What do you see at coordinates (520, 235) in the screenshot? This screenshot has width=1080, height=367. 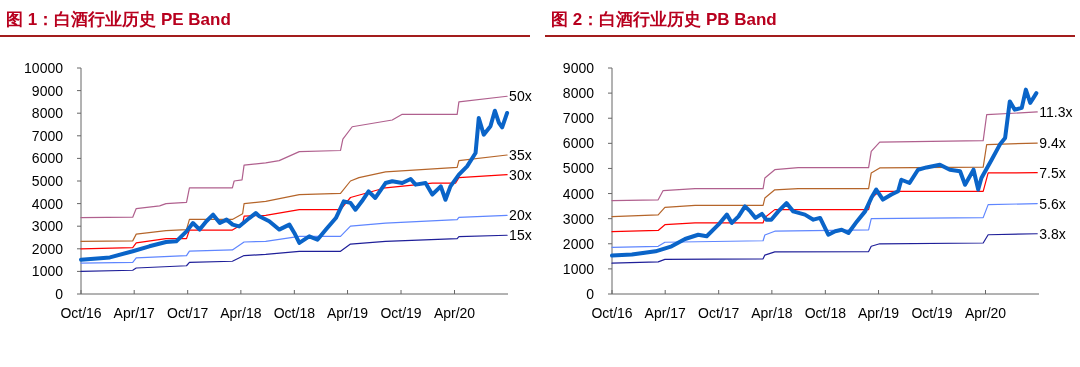 I see `series-label: 15x` at bounding box center [520, 235].